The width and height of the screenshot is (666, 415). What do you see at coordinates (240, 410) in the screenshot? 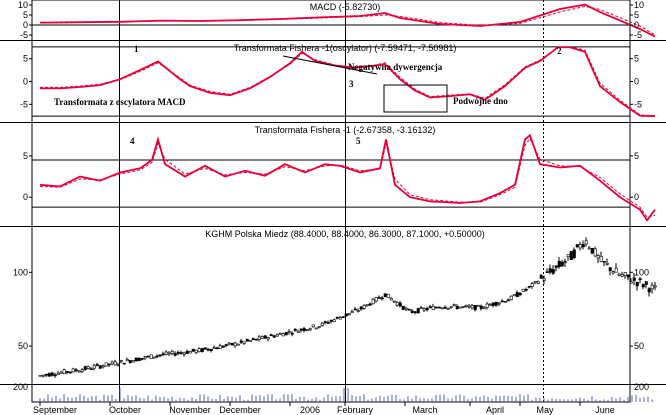
I see `x-tick-label: December` at bounding box center [240, 410].